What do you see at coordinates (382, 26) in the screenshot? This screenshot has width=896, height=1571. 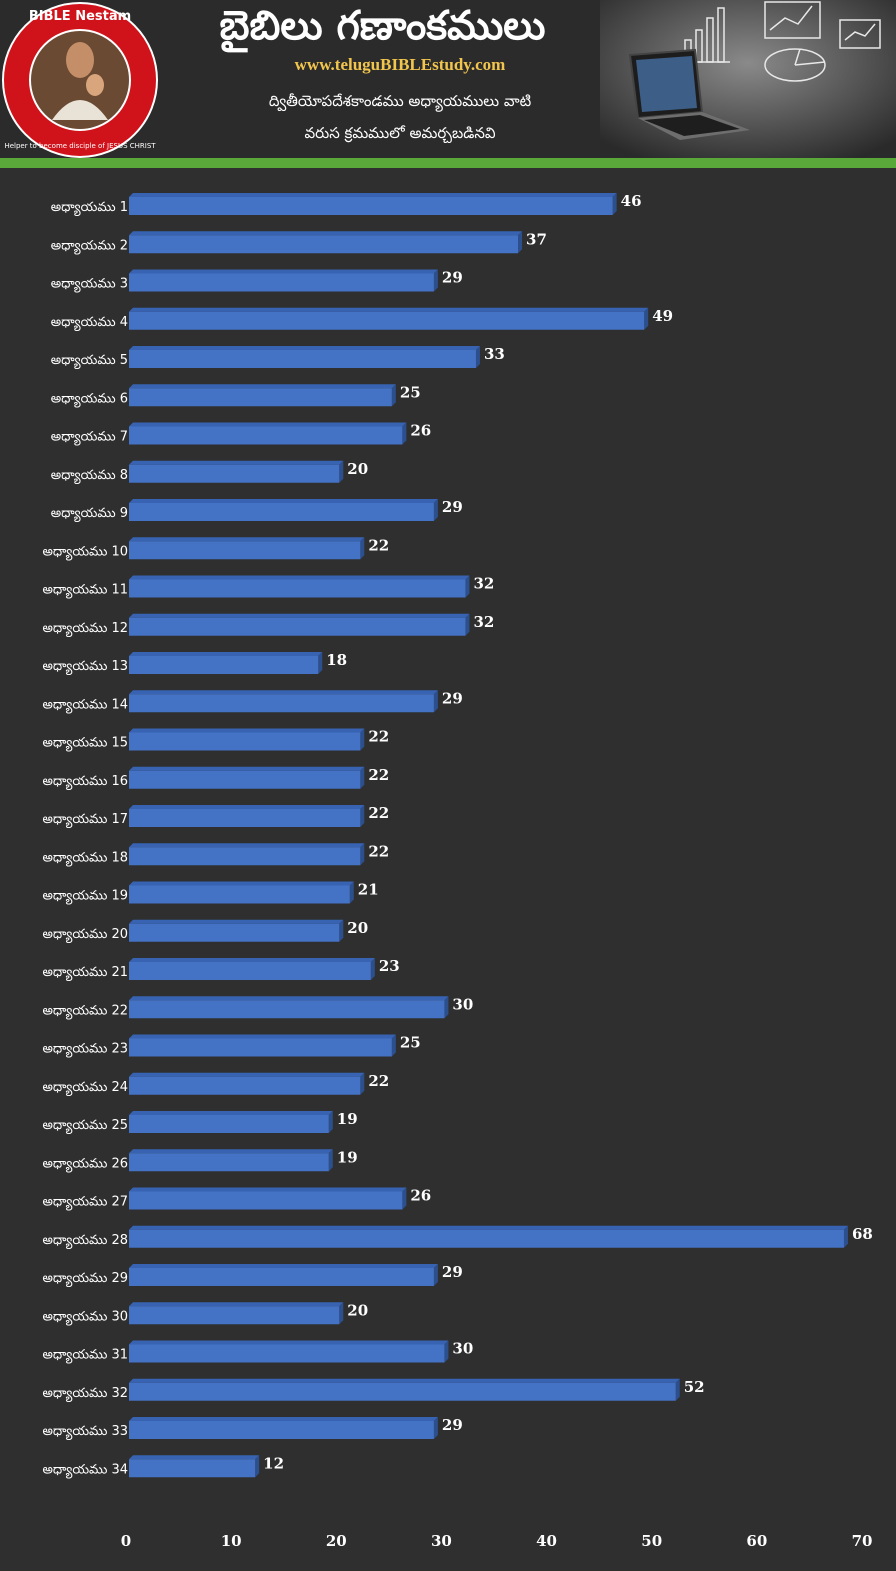 I see `page-title: బైబిలు గణాంకములు` at bounding box center [382, 26].